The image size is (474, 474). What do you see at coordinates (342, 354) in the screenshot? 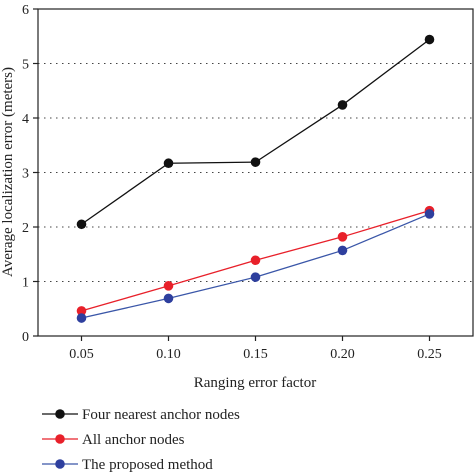
I see `x-tick-label: 0.20` at bounding box center [342, 354].